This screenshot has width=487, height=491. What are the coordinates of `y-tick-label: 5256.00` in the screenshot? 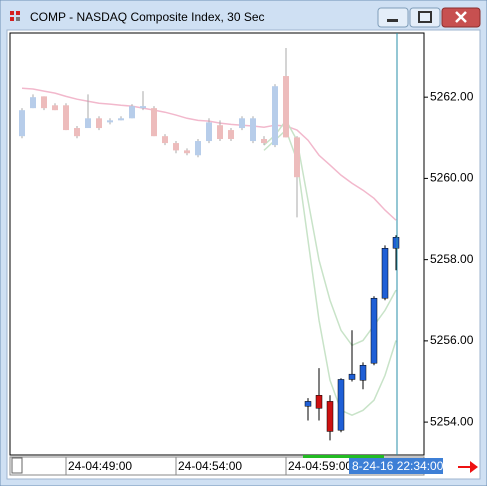 It's located at (452, 340).